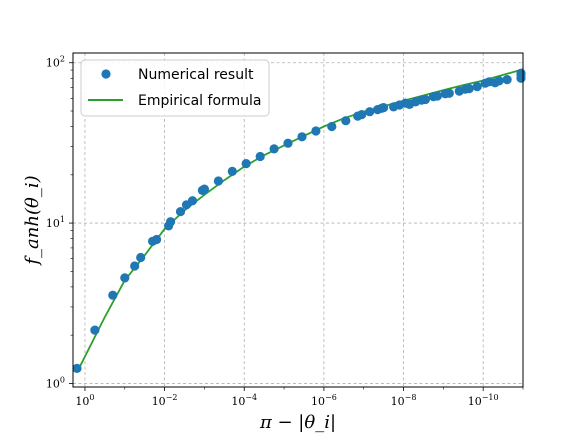  Describe the element at coordinates (62, 379) in the screenshot. I see `y-tick-exponent: 0` at that location.